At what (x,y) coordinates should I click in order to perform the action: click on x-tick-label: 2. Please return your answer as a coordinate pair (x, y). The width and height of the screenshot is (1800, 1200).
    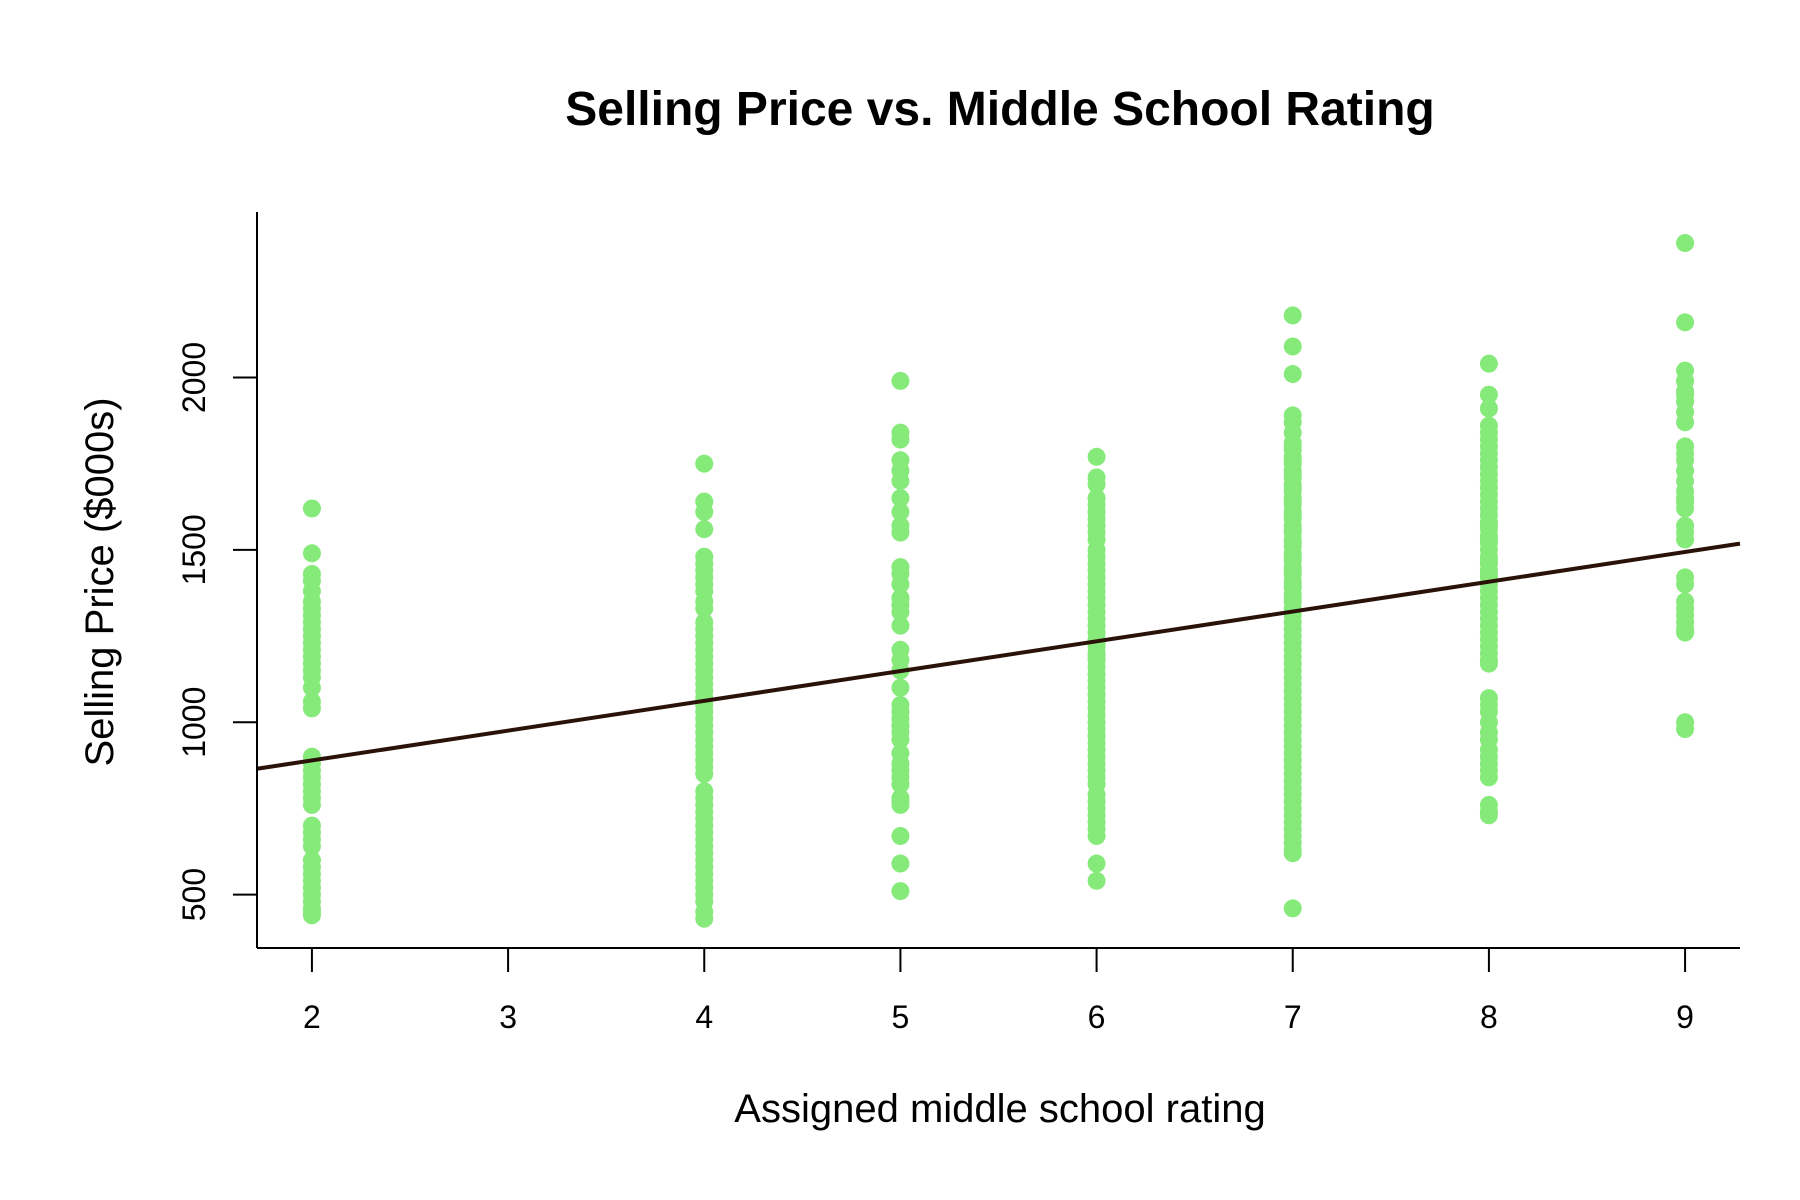
    Looking at the image, I should click on (312, 1017).